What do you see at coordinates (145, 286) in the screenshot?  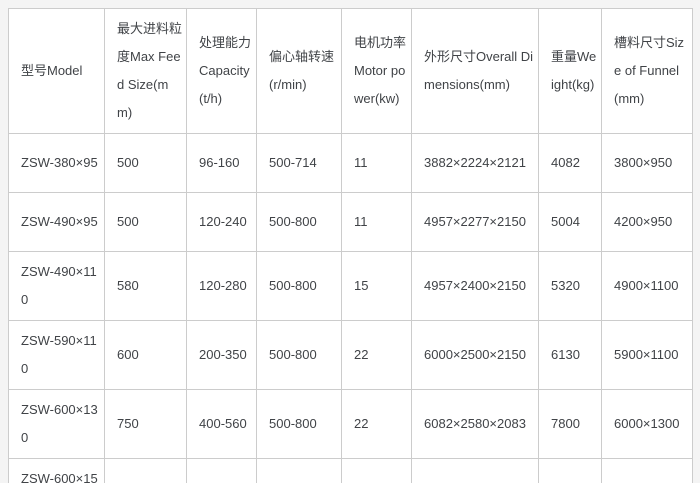 I see `cell-max_feed_size: 580` at bounding box center [145, 286].